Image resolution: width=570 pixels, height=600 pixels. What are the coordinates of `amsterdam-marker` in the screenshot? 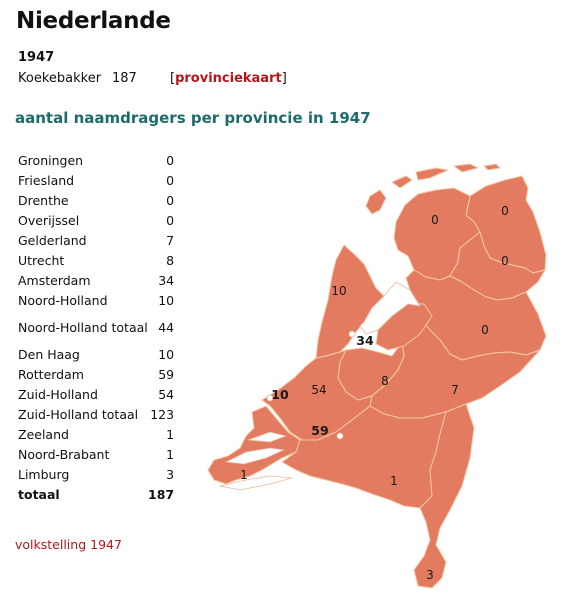 It's located at (352, 334).